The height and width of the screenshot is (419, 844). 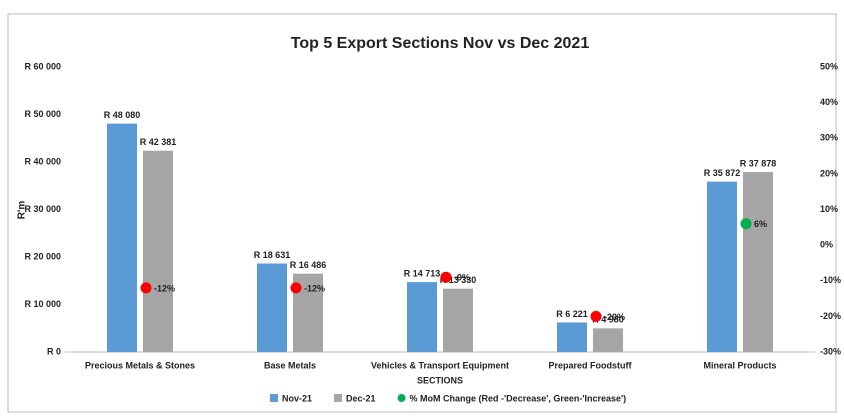 What do you see at coordinates (829, 138) in the screenshot?
I see `y2-tick-label: 30%` at bounding box center [829, 138].